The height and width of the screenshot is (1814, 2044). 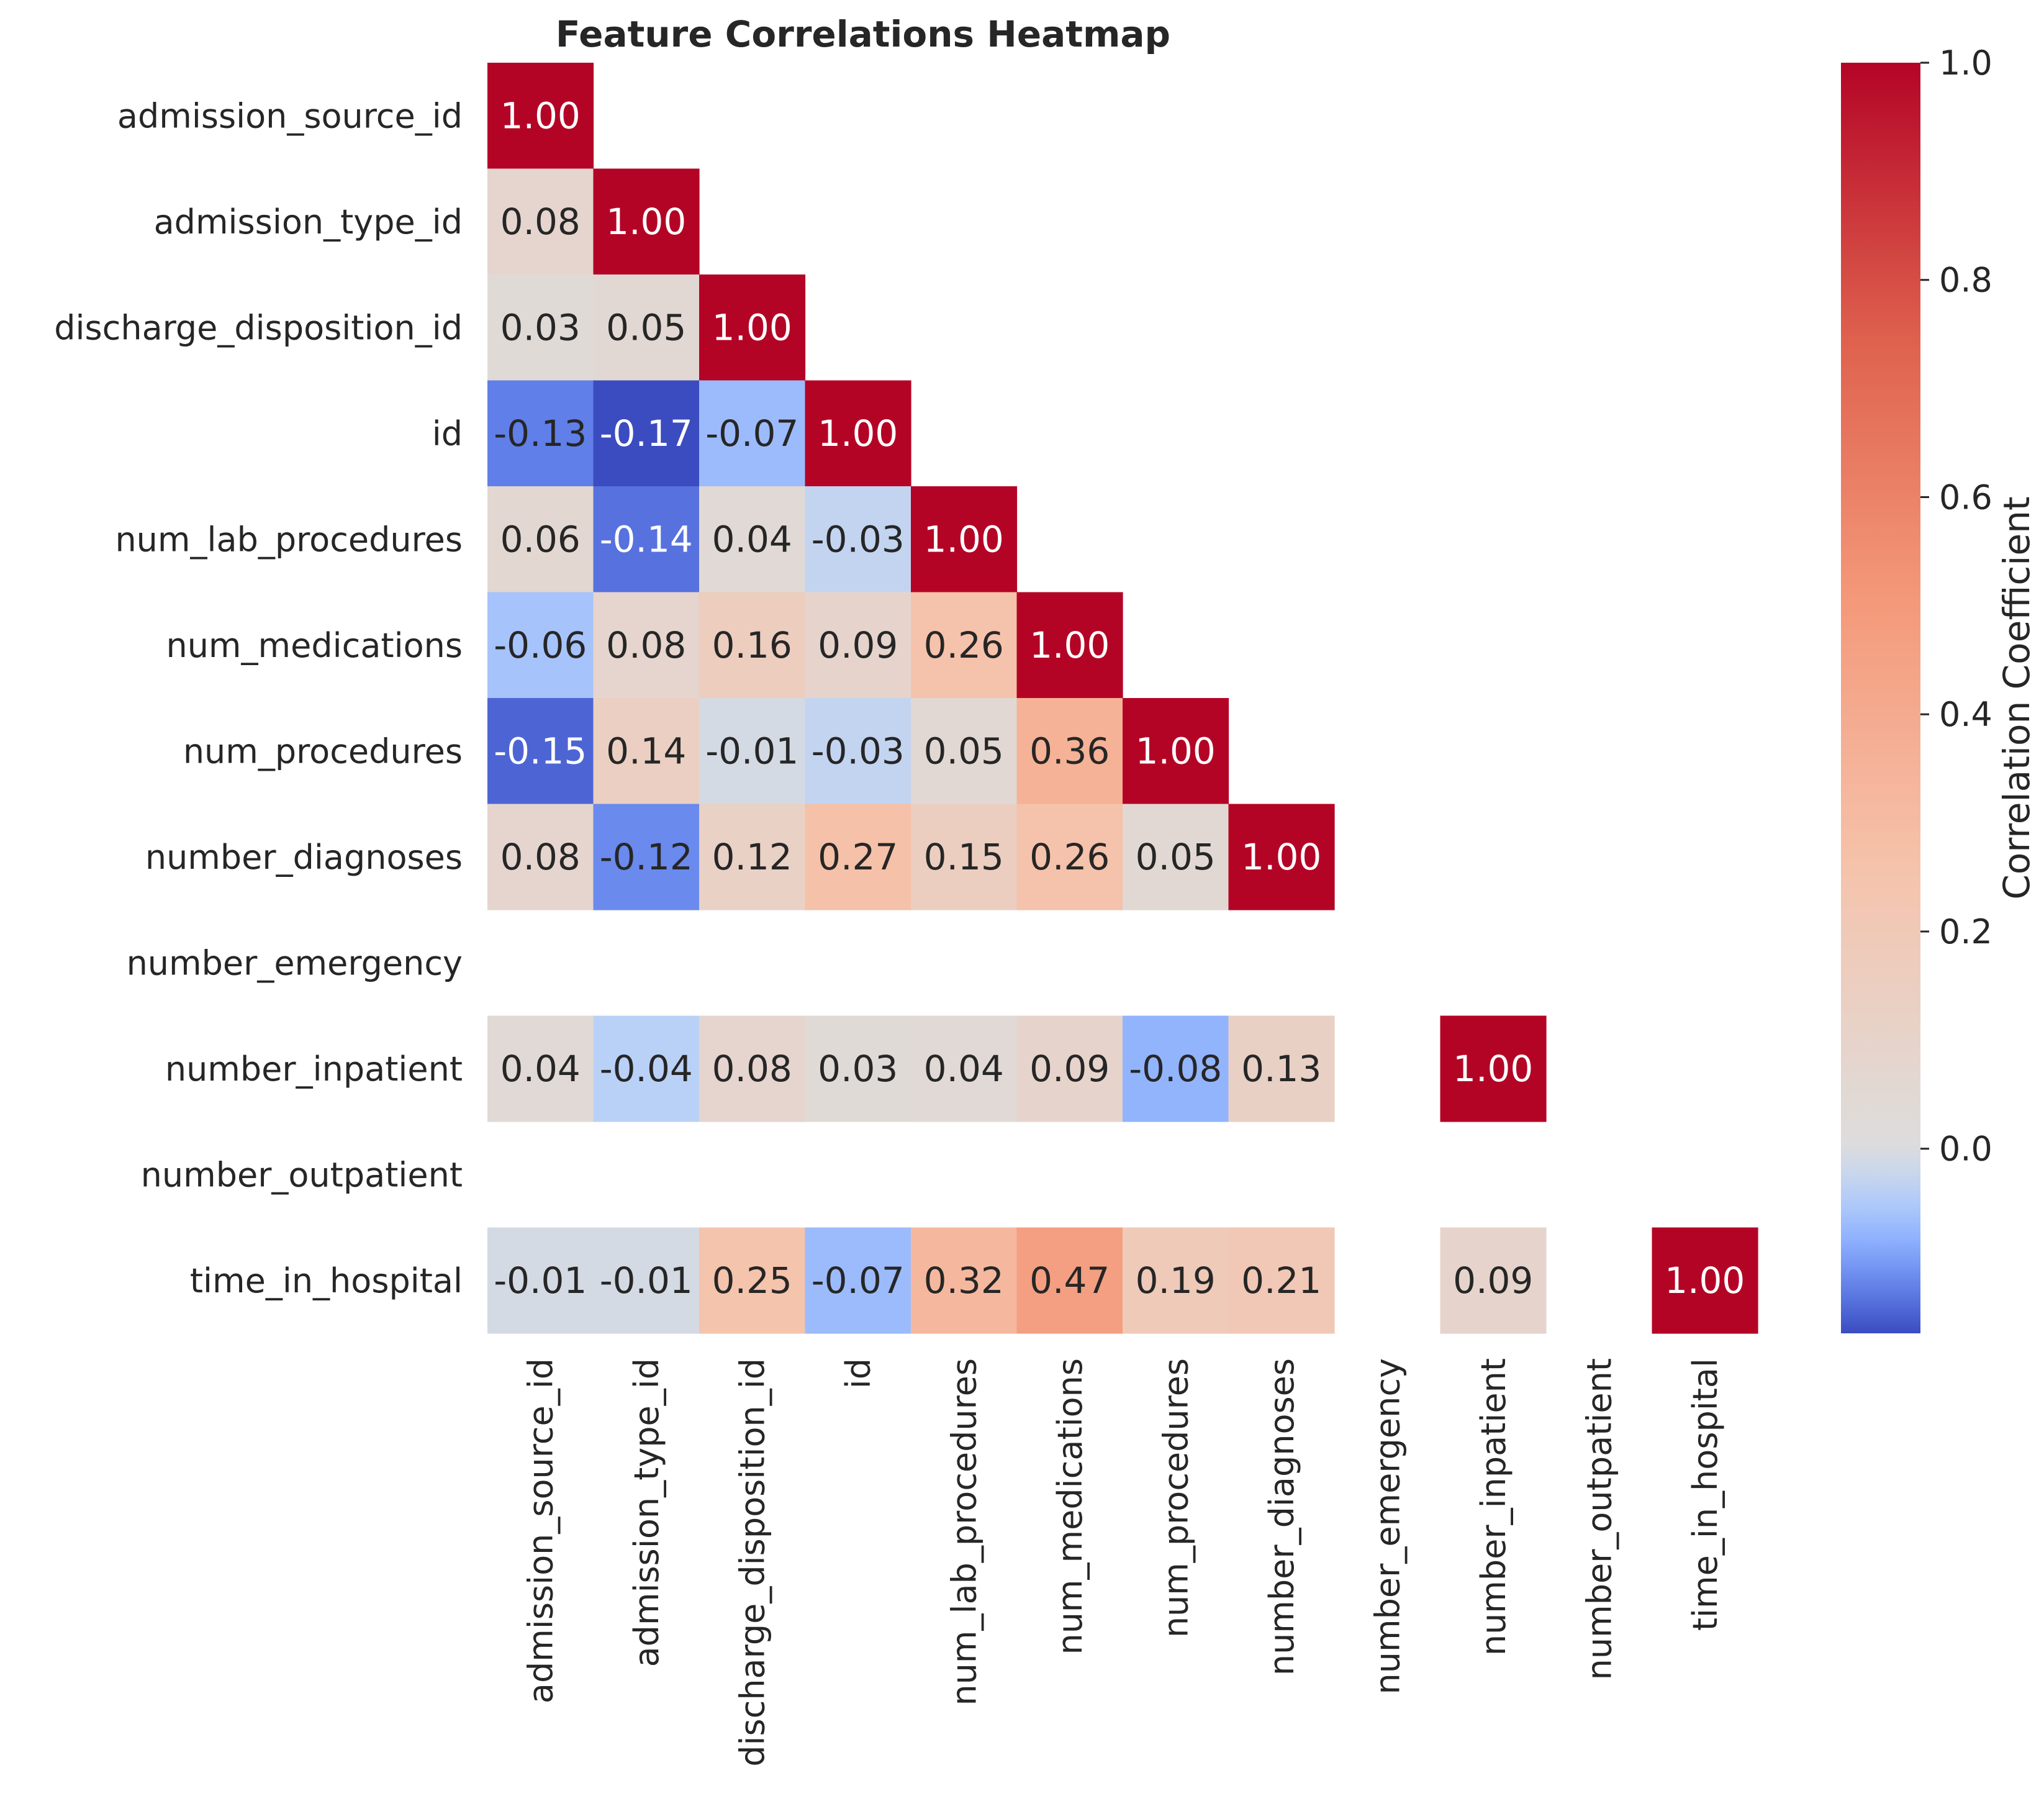 What do you see at coordinates (2017, 697) in the screenshot?
I see `colorbar-label: Correlation Coefficient` at bounding box center [2017, 697].